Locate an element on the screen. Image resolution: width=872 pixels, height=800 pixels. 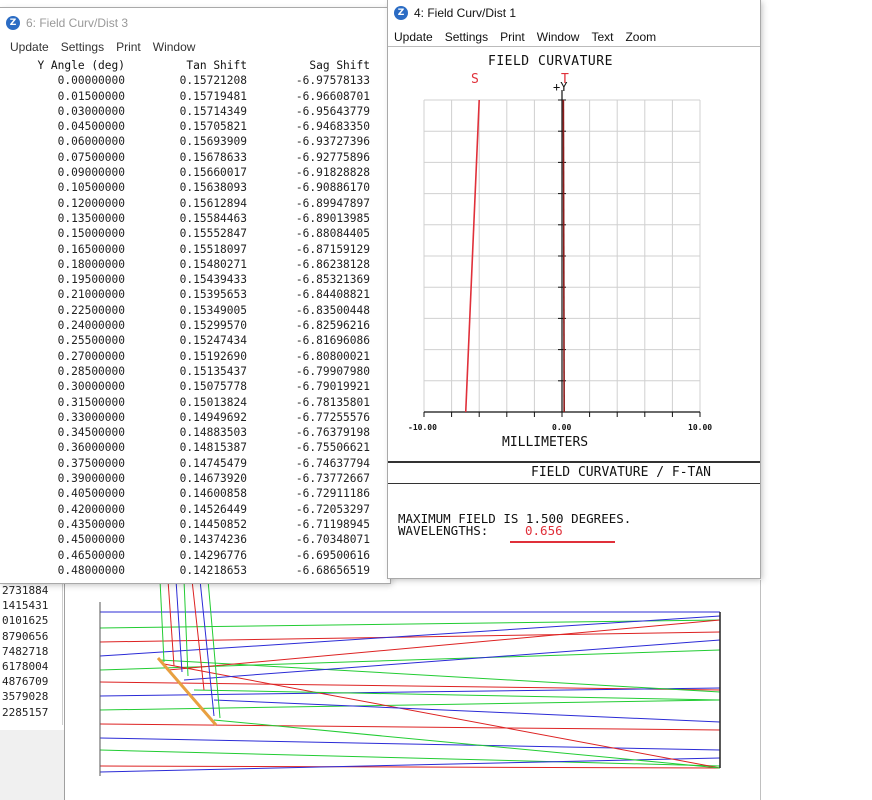
table-row: 0.16500000 0.15518097 -6.87159129 is located at coordinates (195, 249).